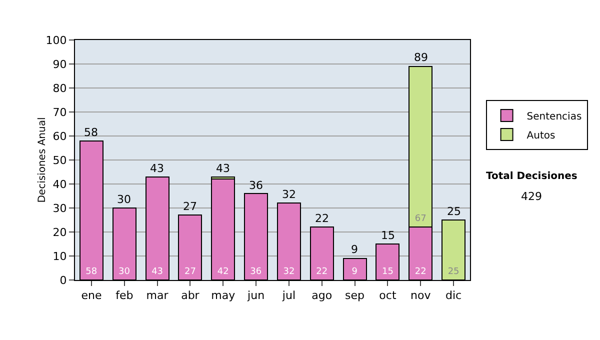 The width and height of the screenshot is (600, 340). Describe the element at coordinates (354, 249) in the screenshot. I see `total-label: 9` at that location.